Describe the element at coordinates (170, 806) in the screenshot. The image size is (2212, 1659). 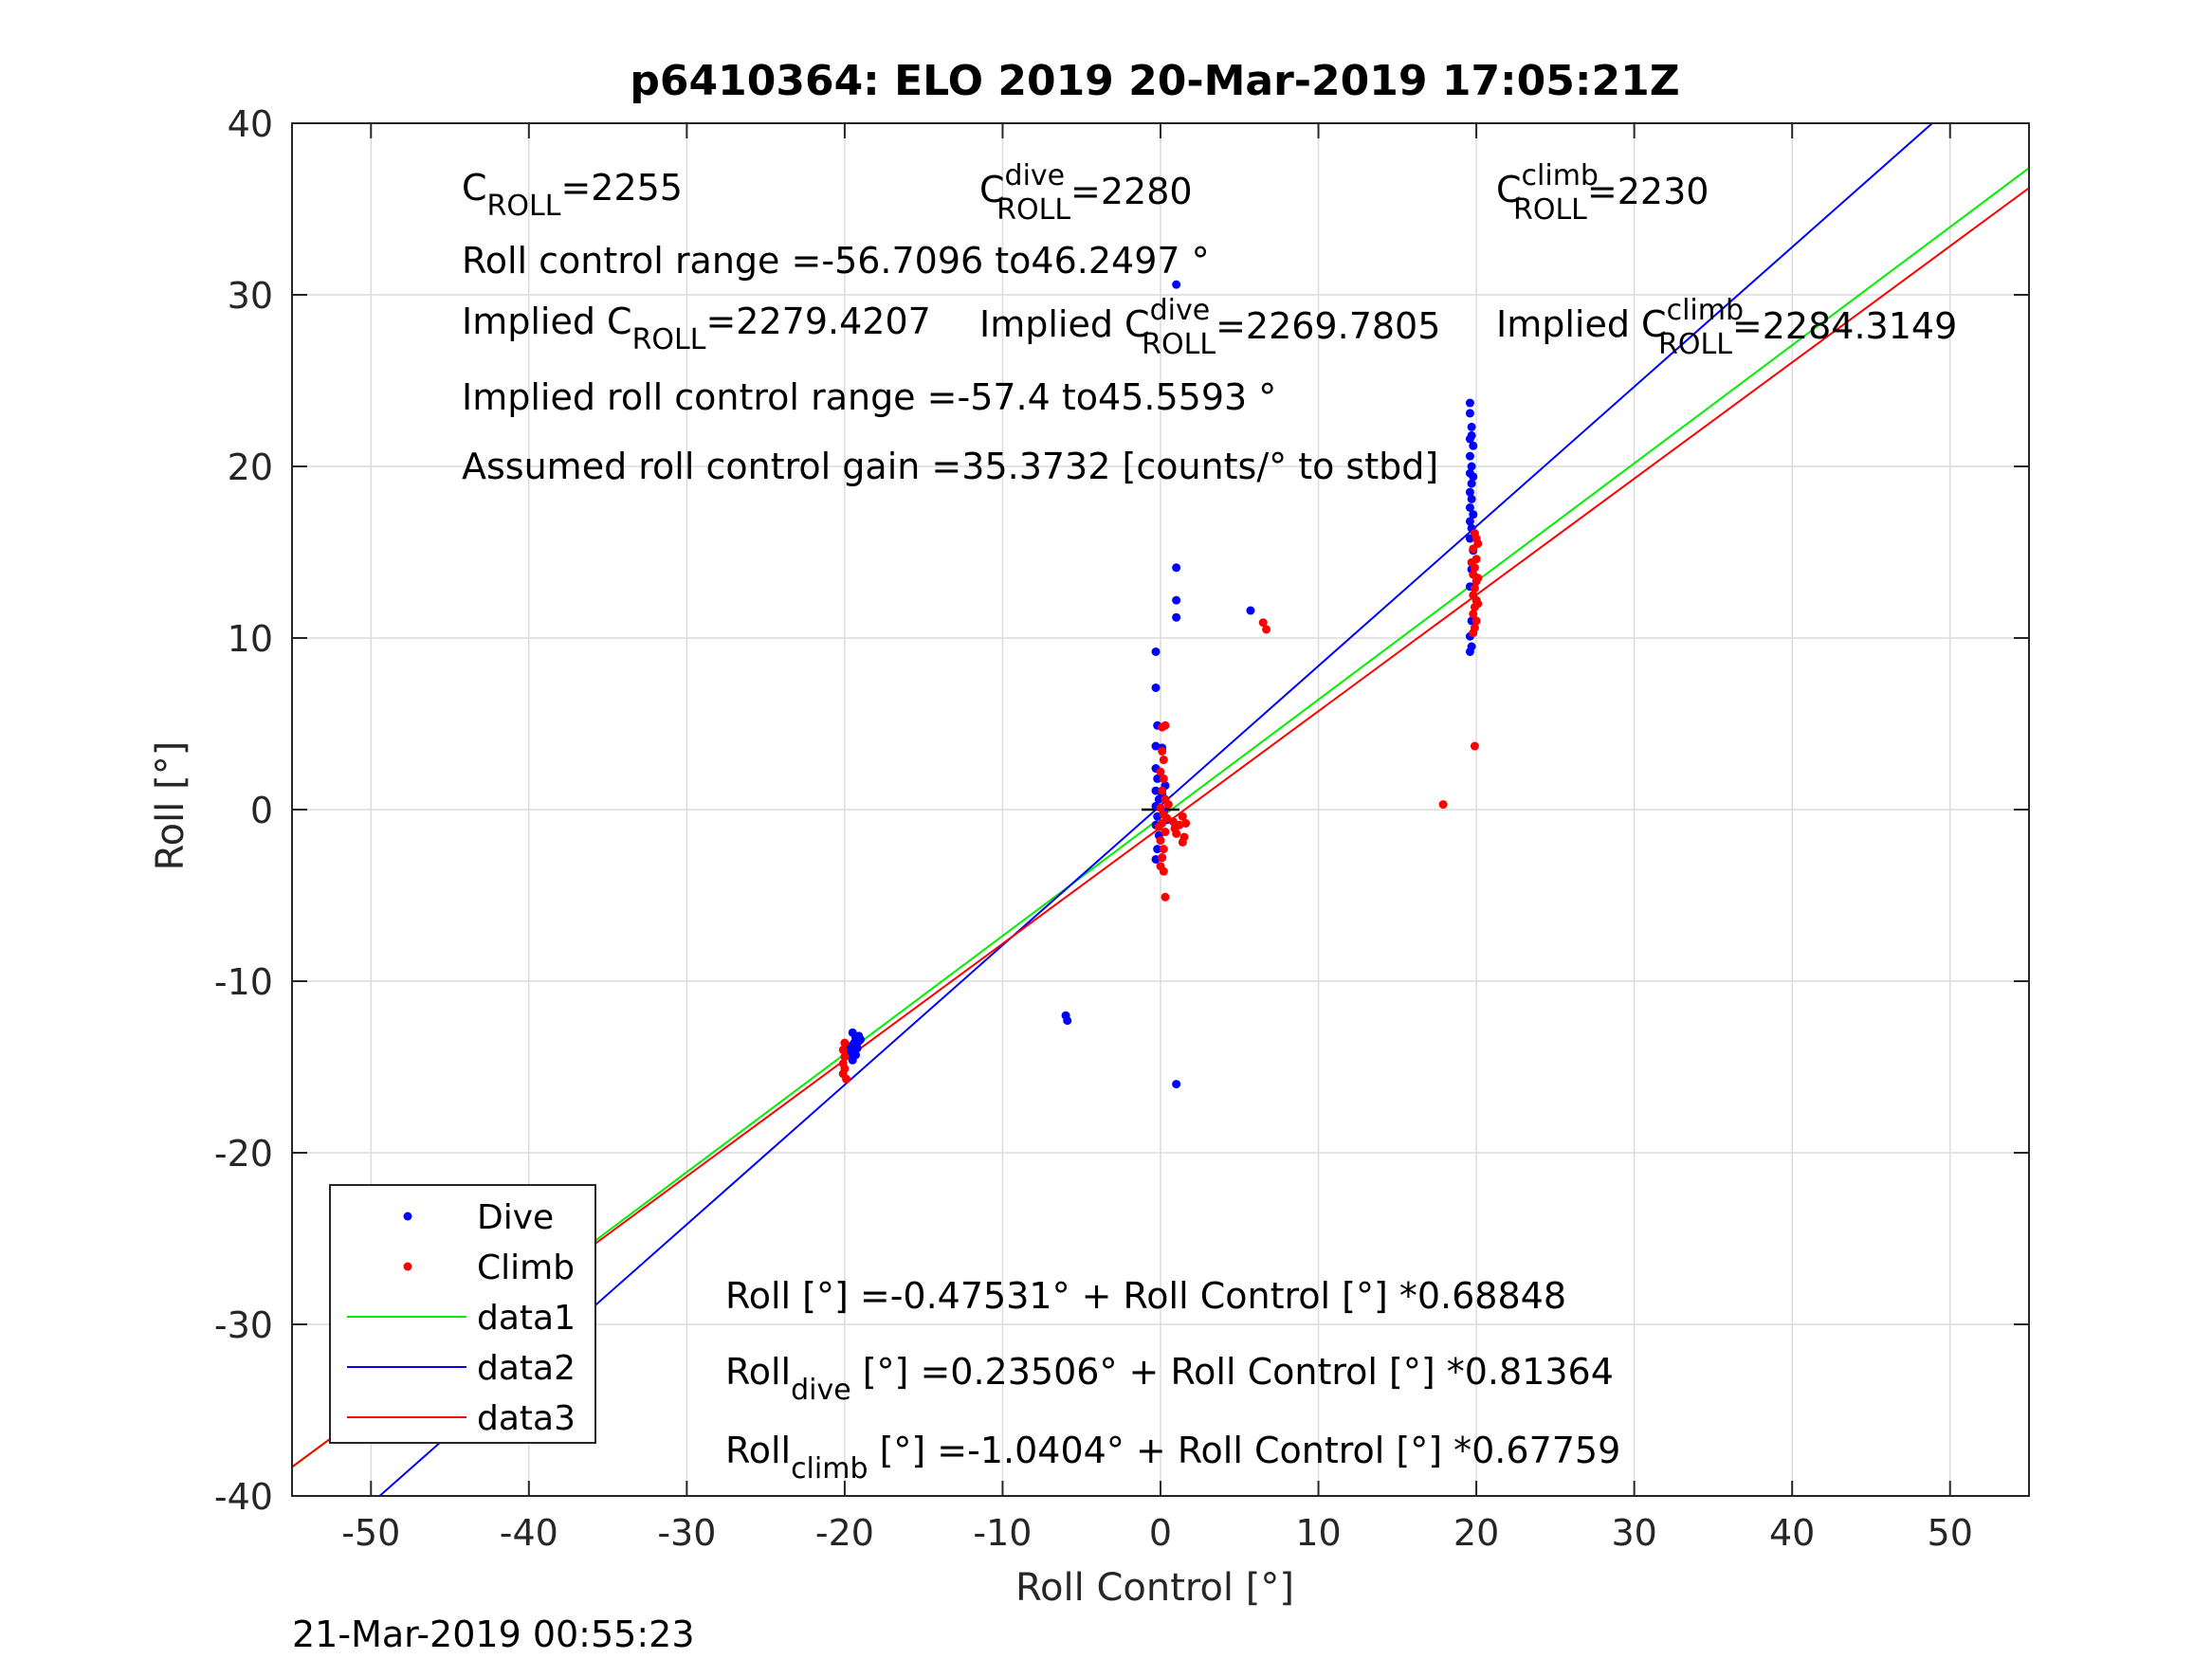
I see `y-axis-label: Roll [°]` at that location.